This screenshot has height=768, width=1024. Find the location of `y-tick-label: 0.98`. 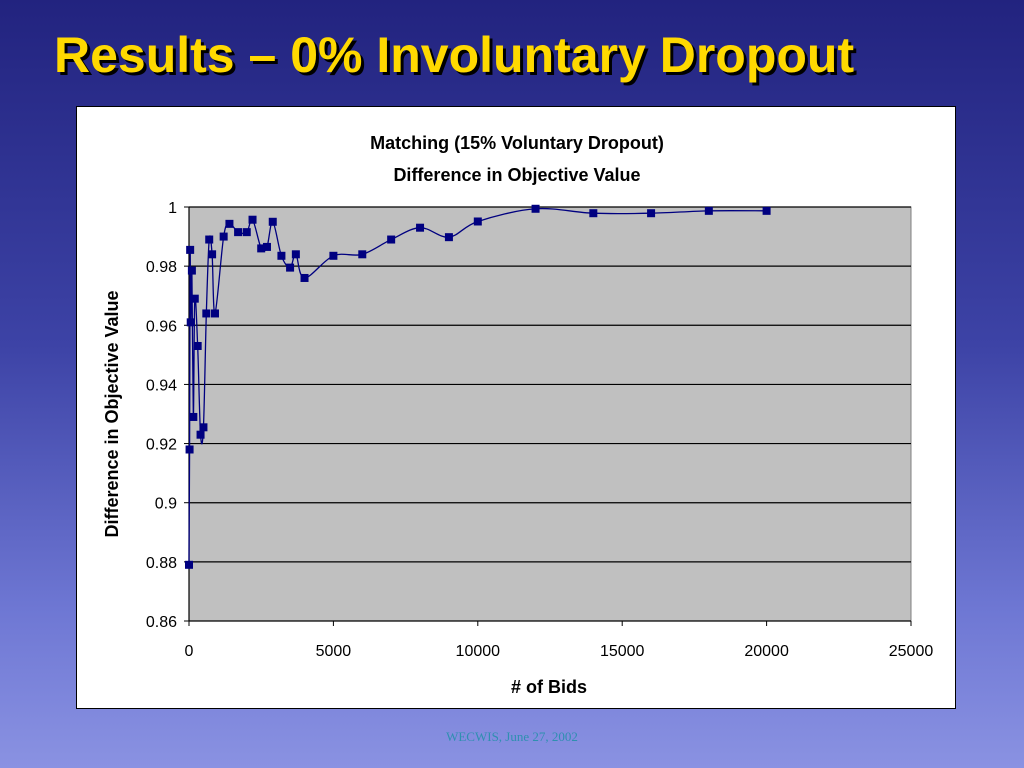

y-tick-label: 0.98 is located at coordinates (161, 267).